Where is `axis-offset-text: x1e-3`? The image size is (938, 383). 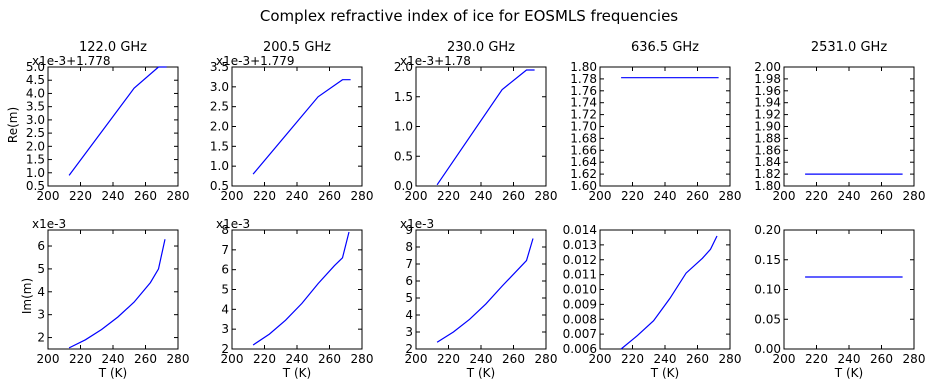 axis-offset-text: x1e-3 is located at coordinates (417, 224).